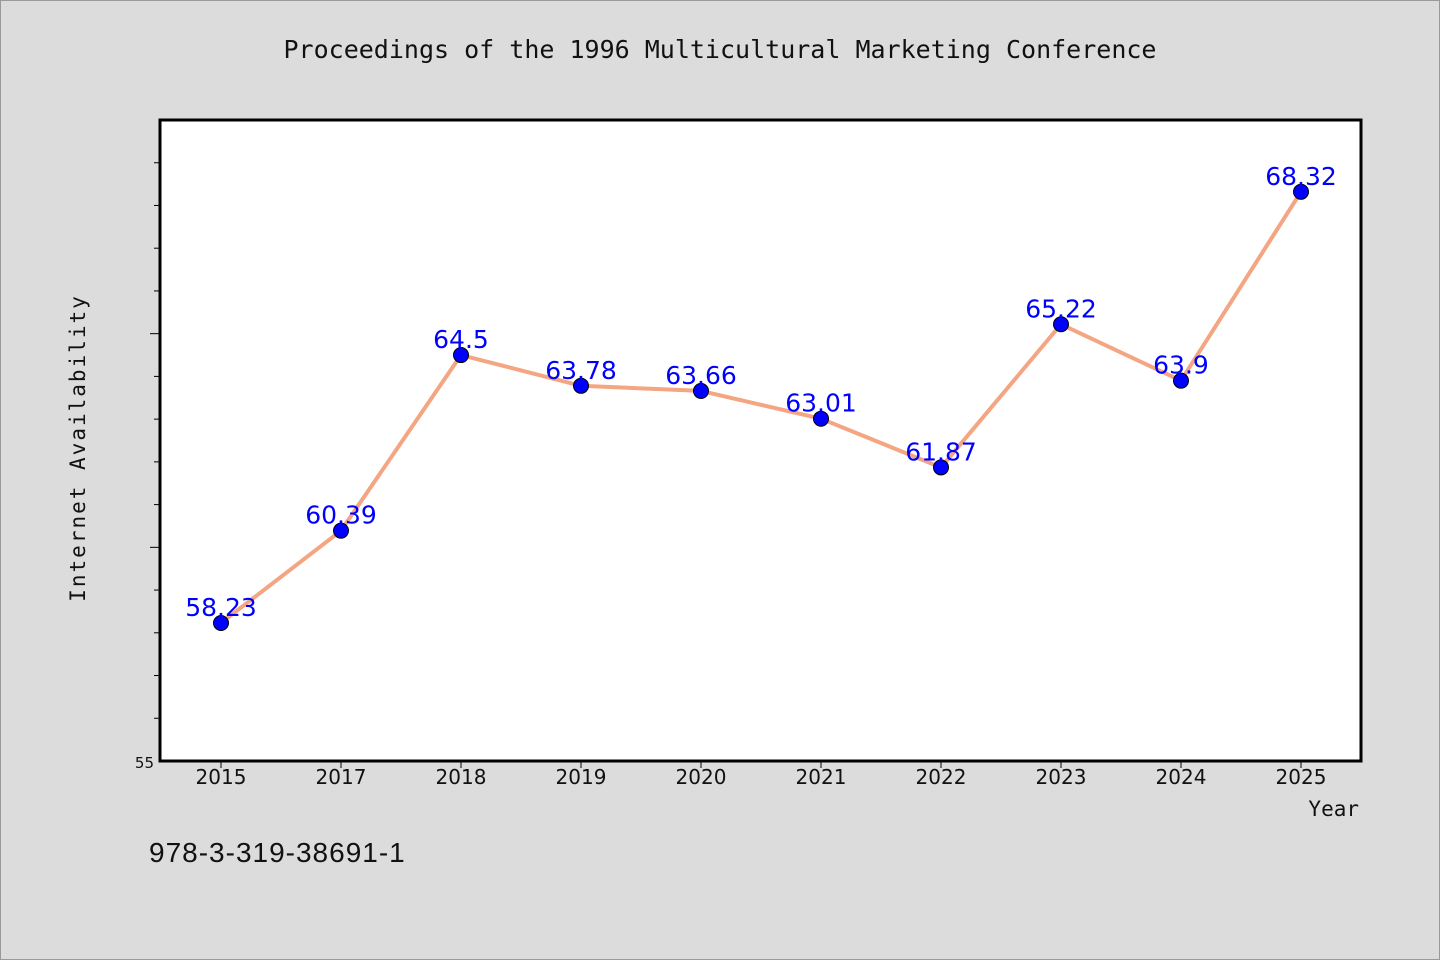 Image resolution: width=1440 pixels, height=960 pixels. What do you see at coordinates (821, 403) in the screenshot?
I see `data-label: 63.01` at bounding box center [821, 403].